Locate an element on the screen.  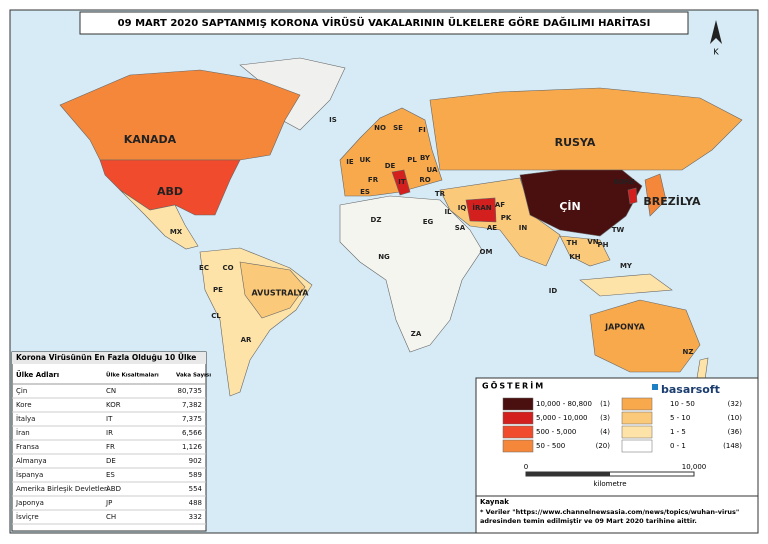
scale-label: 0 is located at coordinates (526, 467).